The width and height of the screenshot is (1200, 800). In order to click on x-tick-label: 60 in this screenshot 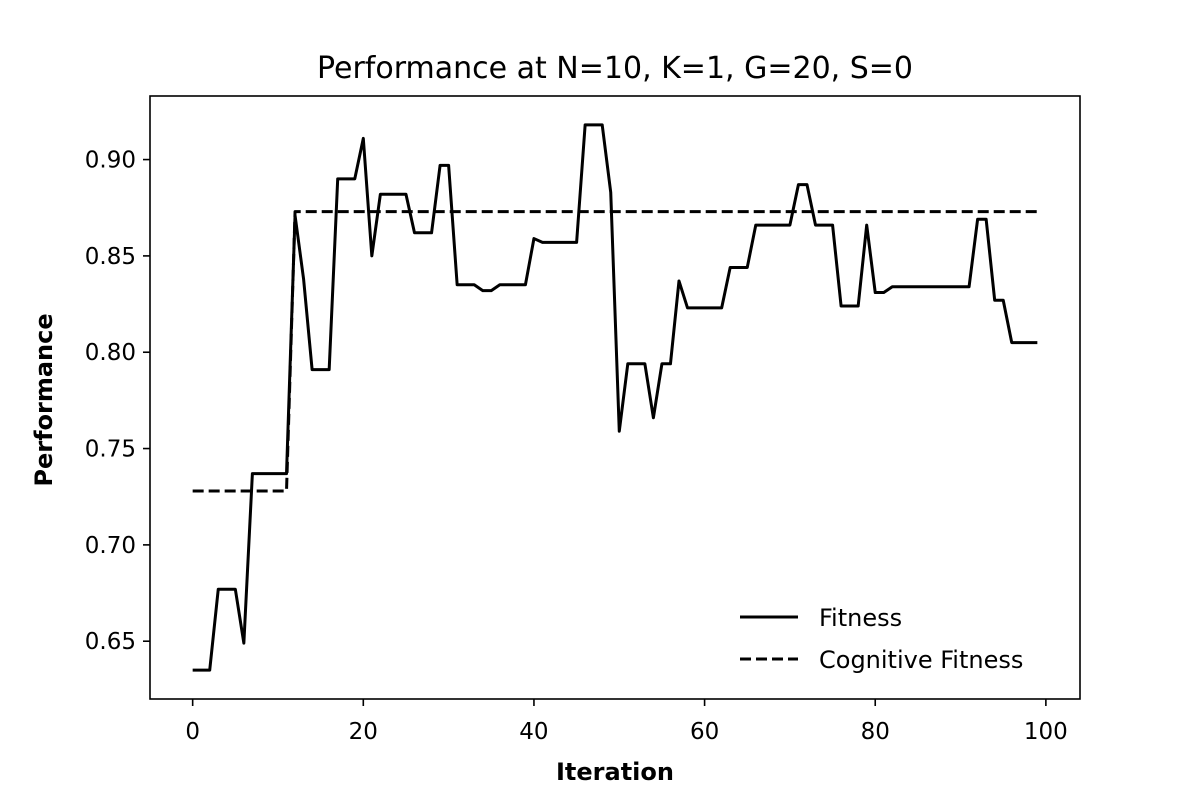, I will do `click(704, 732)`.